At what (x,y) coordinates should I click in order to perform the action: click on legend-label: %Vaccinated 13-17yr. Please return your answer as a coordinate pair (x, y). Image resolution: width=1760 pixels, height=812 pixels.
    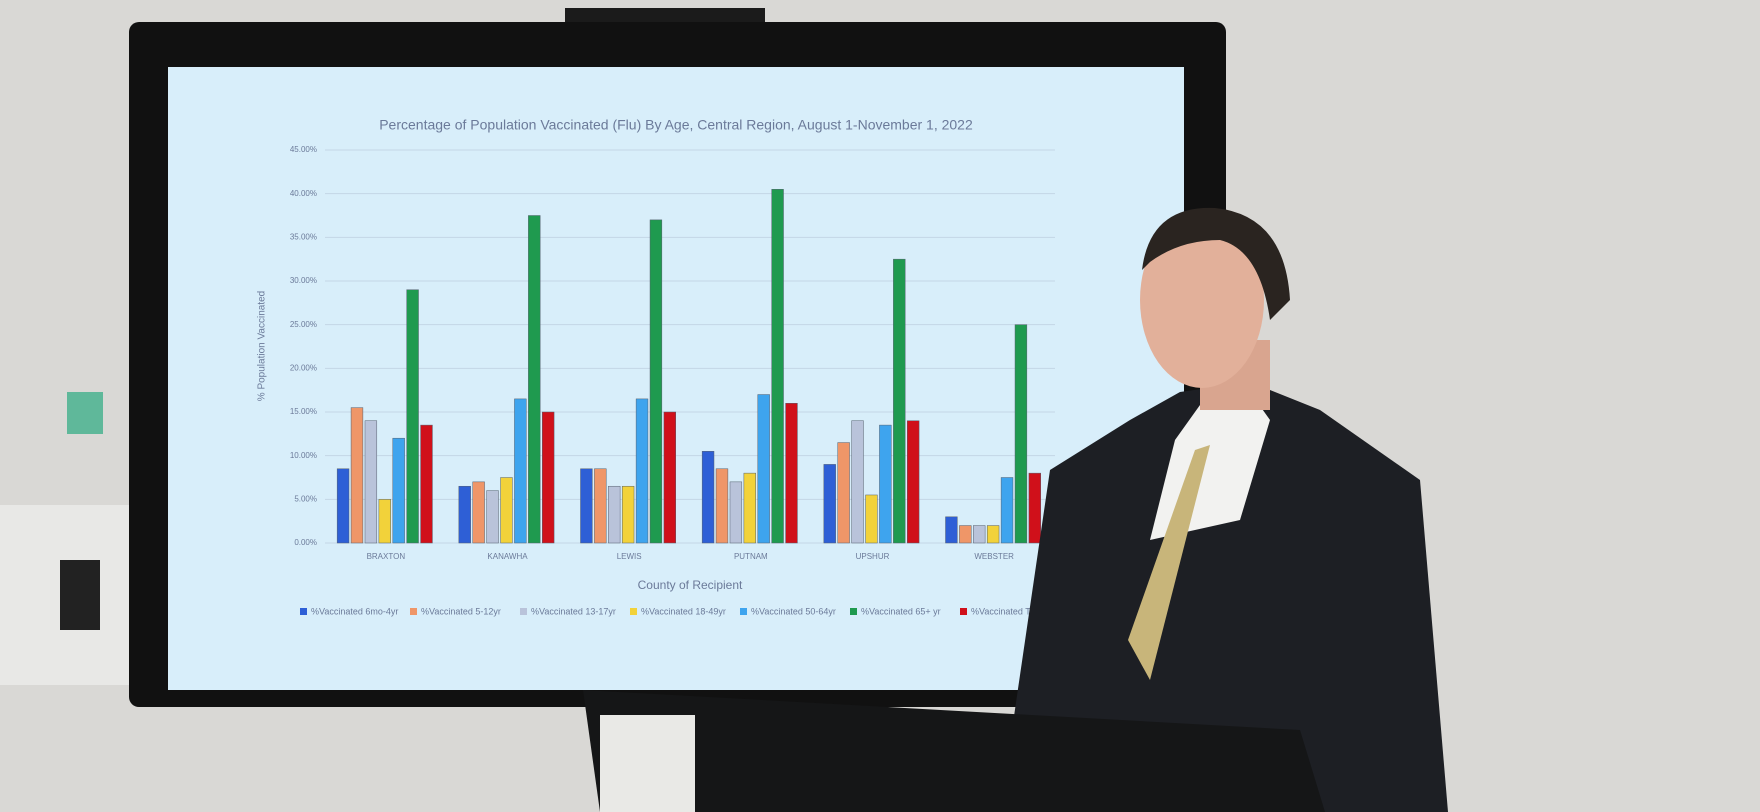
    Looking at the image, I should click on (573, 611).